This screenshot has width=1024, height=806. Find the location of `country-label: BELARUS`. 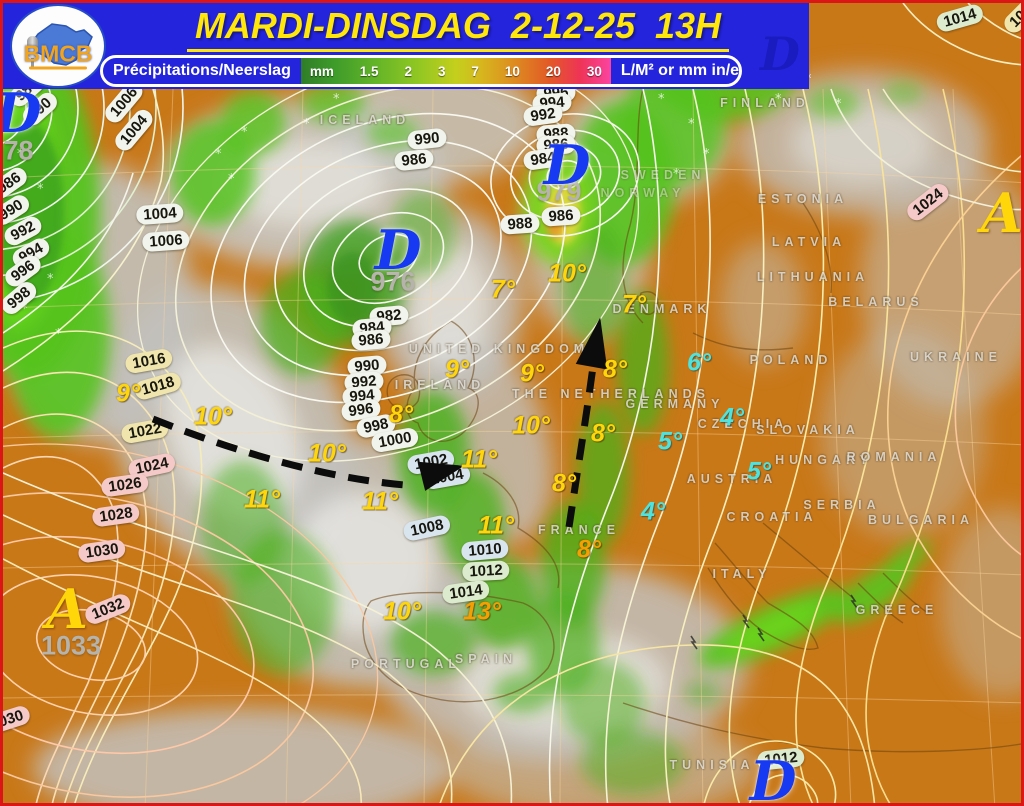

country-label: BELARUS is located at coordinates (876, 302).